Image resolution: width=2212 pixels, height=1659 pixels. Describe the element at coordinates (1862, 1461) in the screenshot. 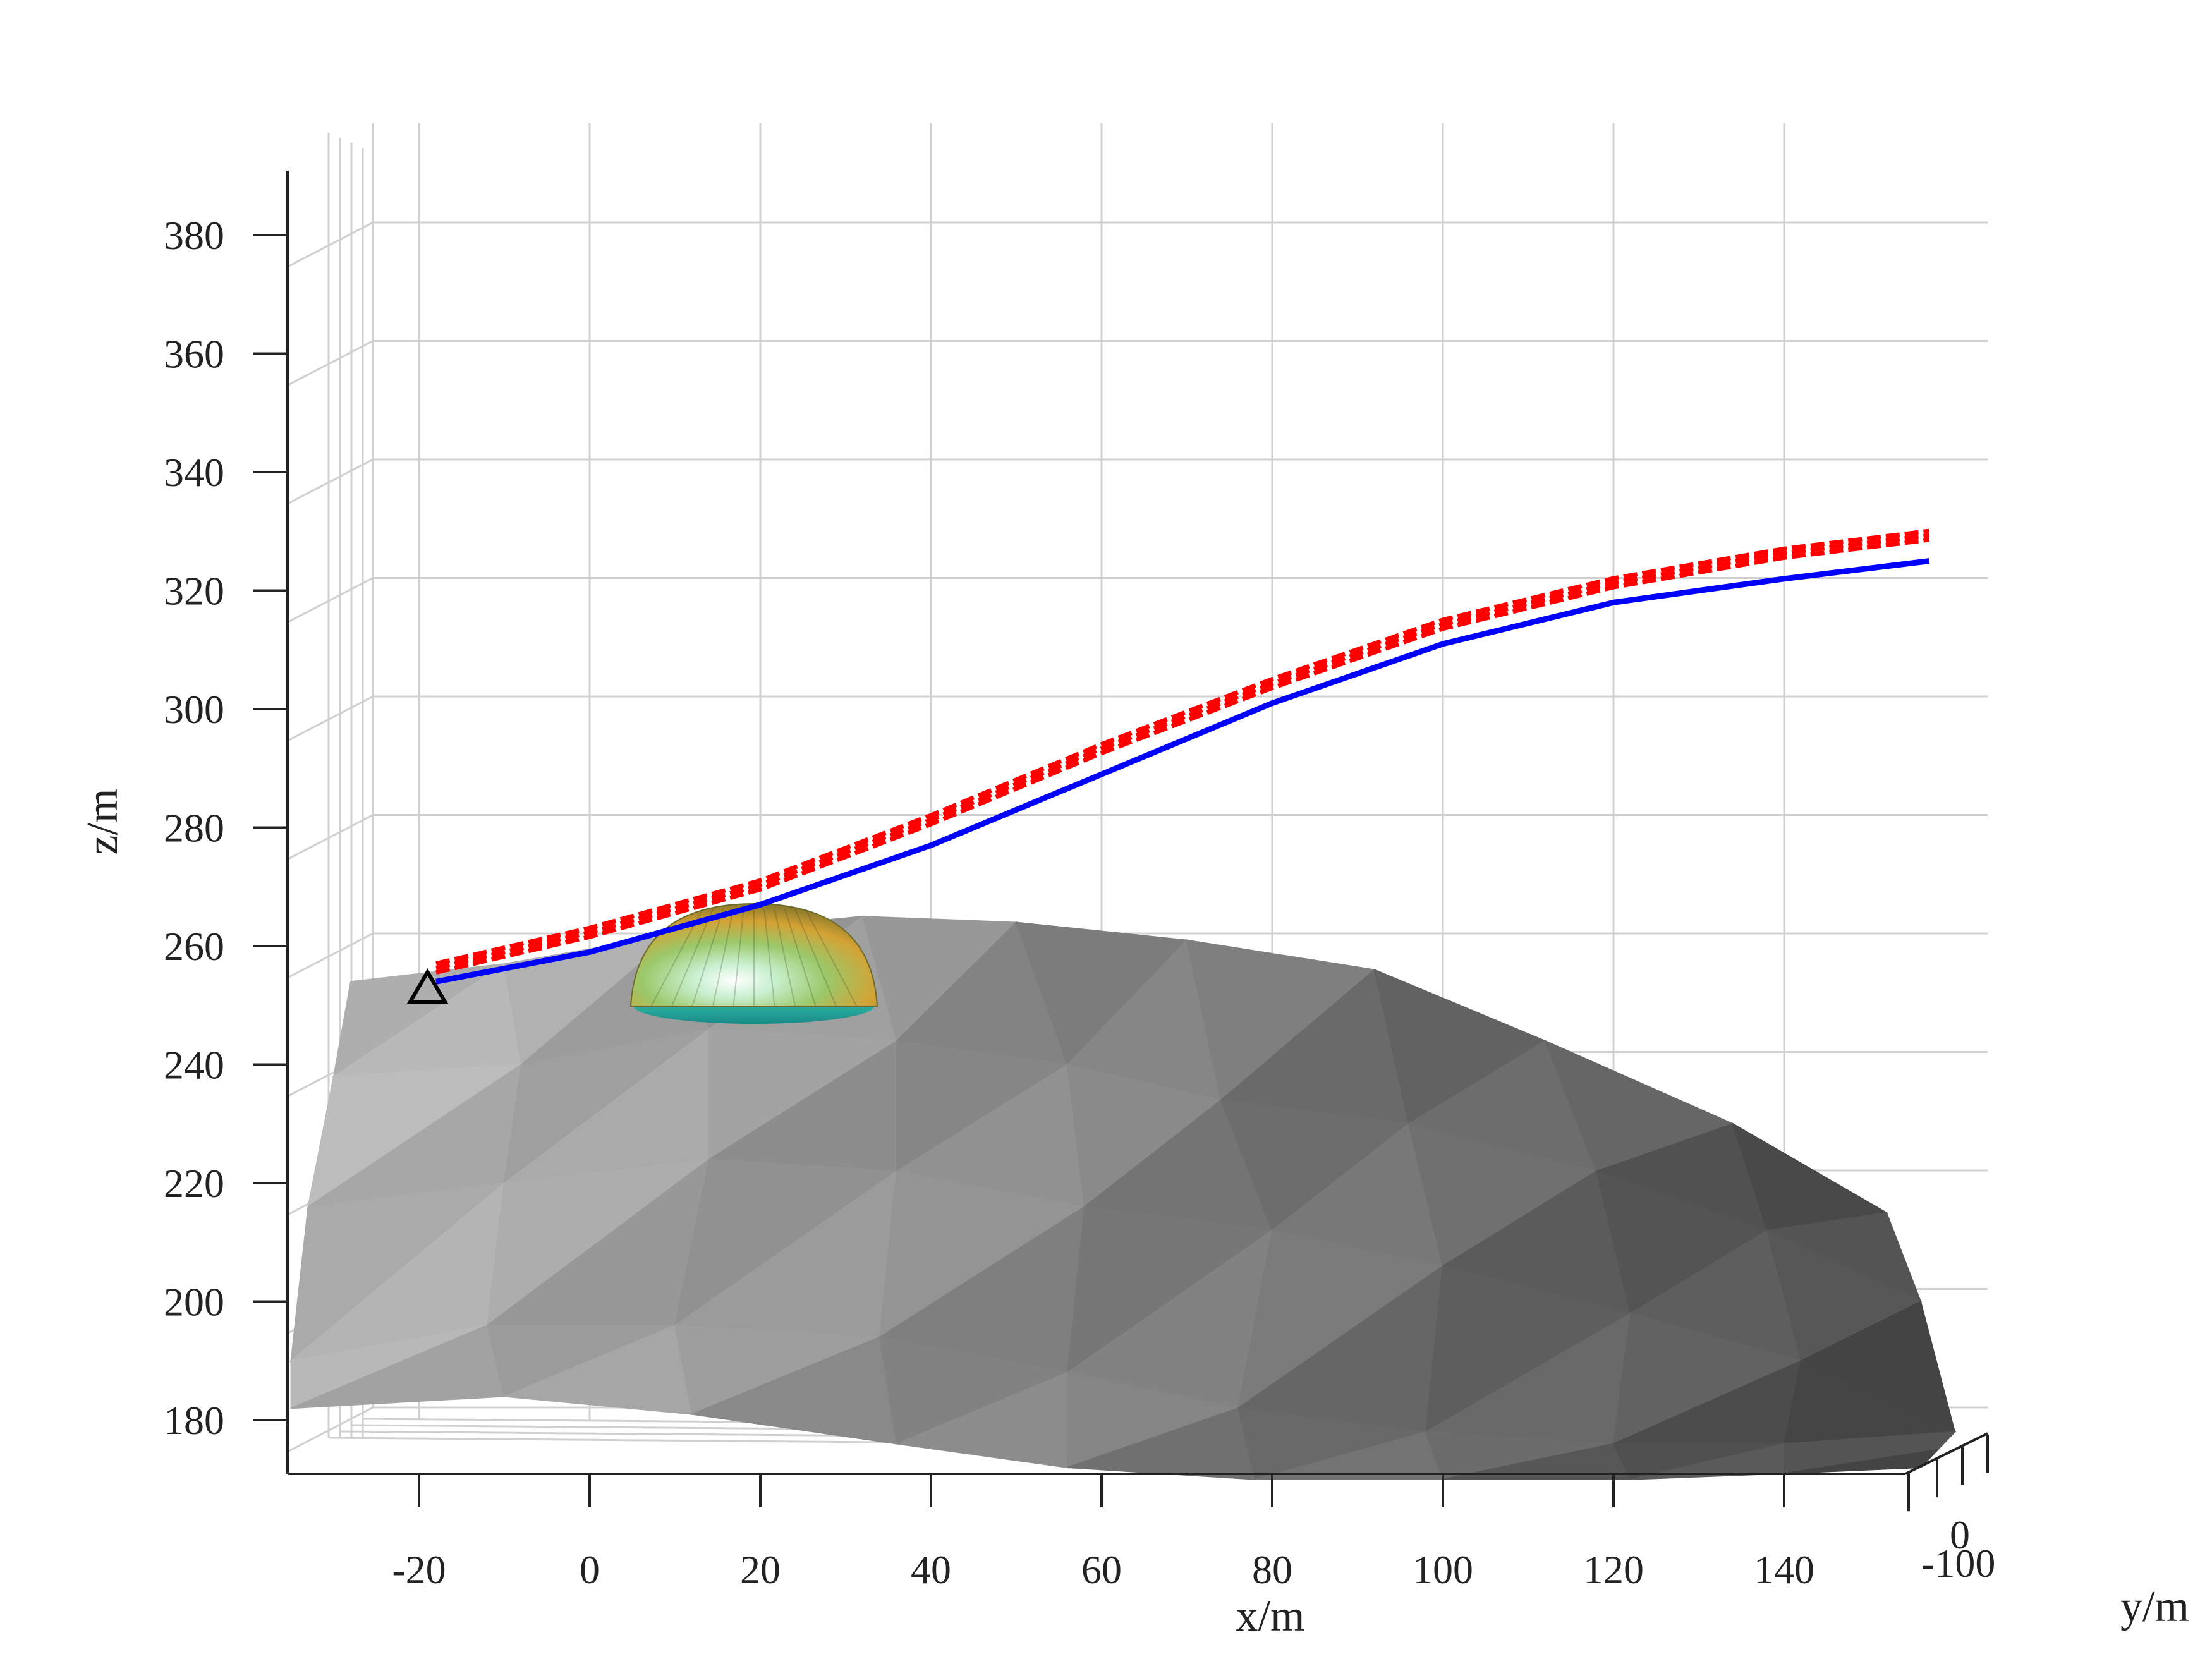

I see `terrain-facet` at that location.